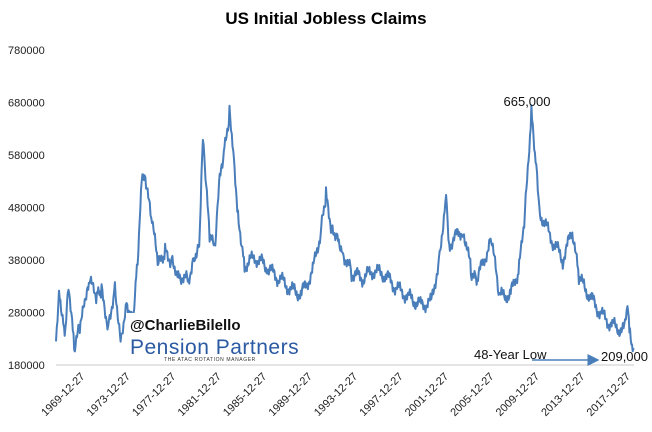 This screenshot has height=432, width=652. I want to click on x-tick-label: 1993-12-27, so click(336, 395).